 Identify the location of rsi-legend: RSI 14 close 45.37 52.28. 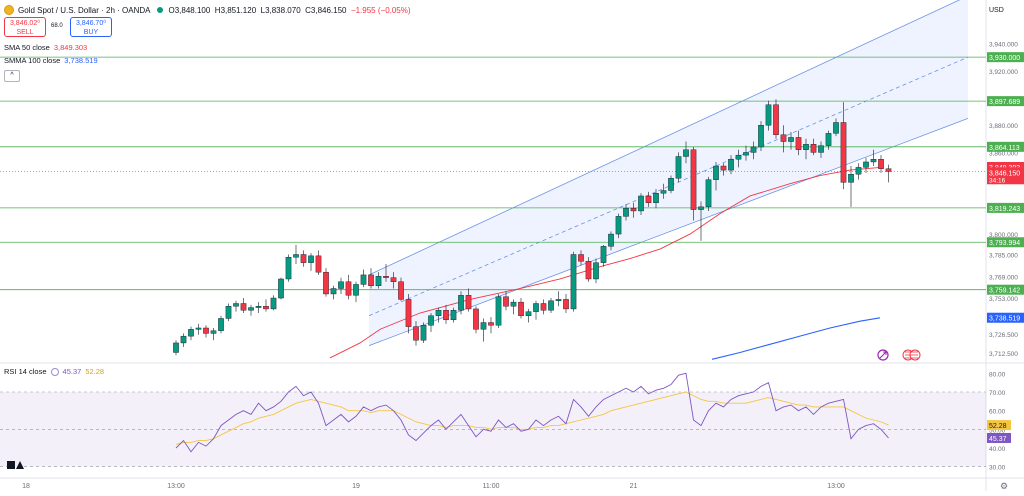
(54, 371).